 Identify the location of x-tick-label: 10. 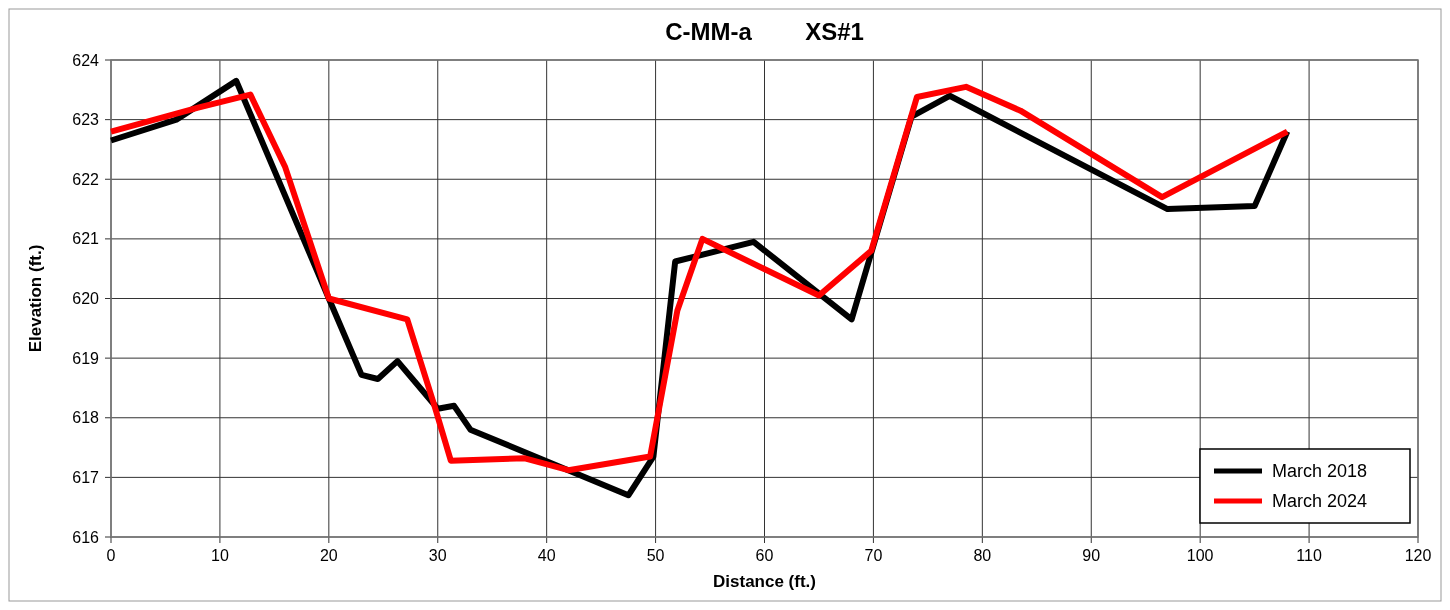
(220, 555).